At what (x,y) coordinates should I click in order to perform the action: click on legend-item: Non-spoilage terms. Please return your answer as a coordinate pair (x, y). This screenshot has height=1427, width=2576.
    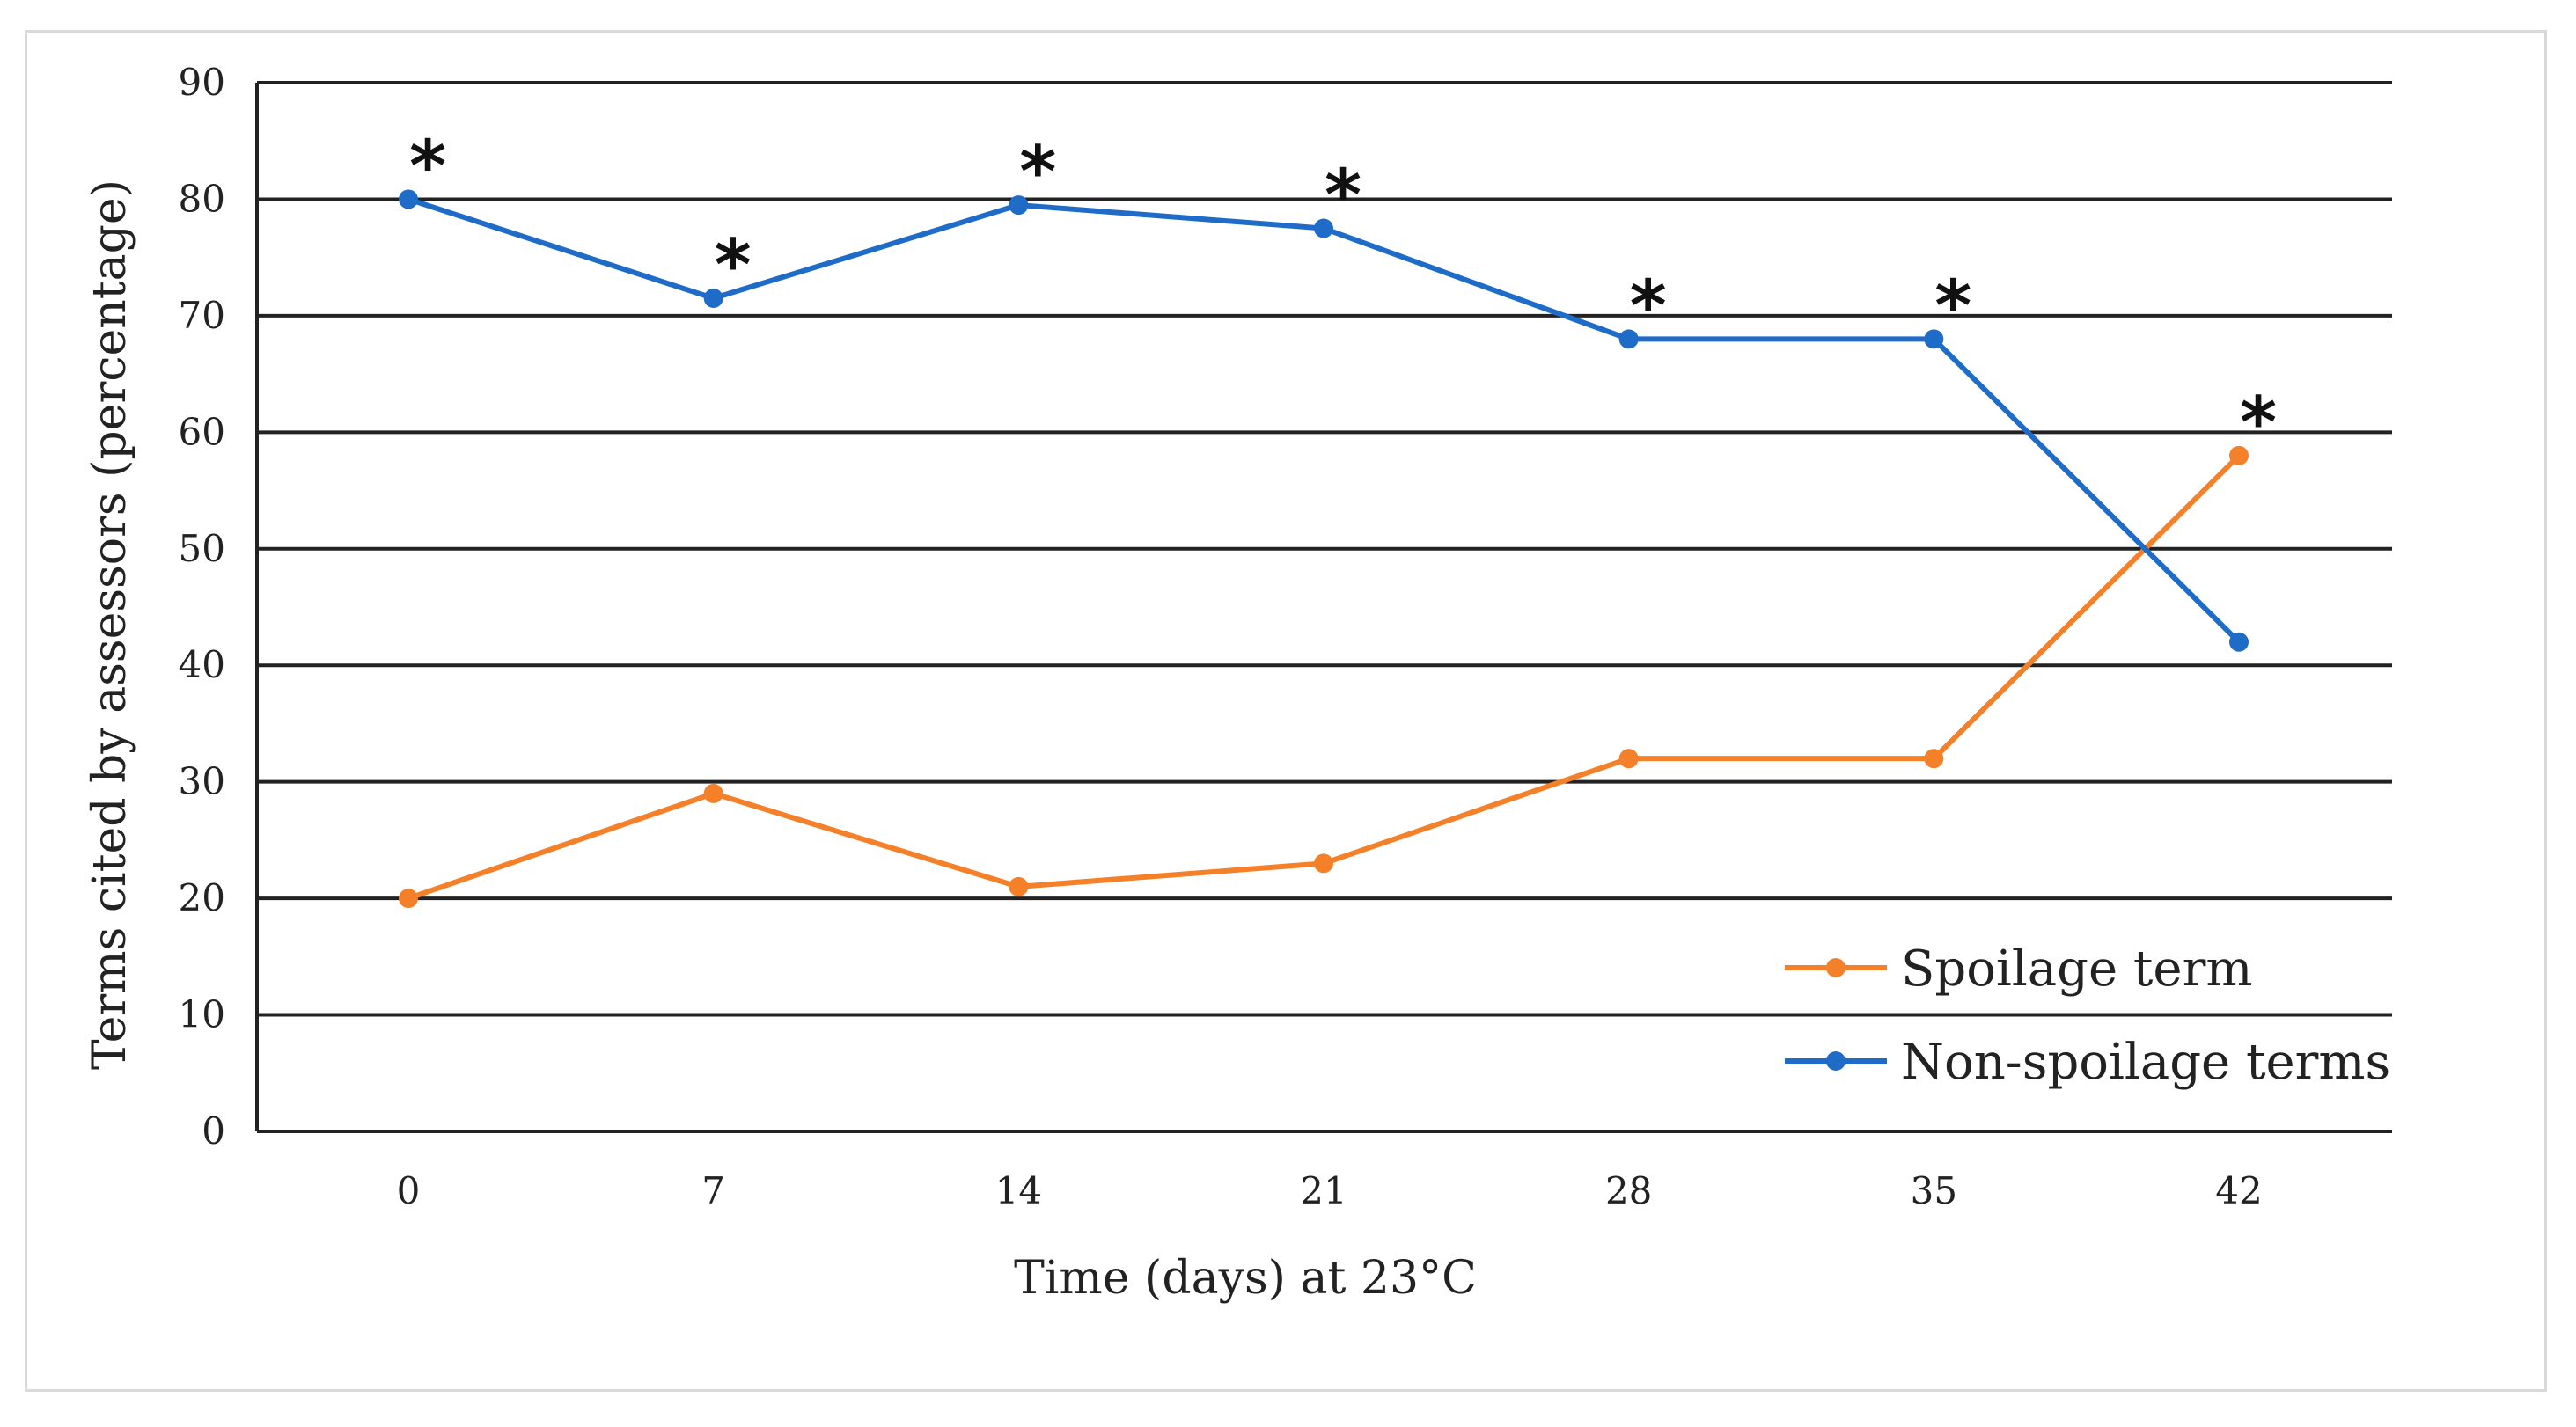
    Looking at the image, I should click on (2087, 1063).